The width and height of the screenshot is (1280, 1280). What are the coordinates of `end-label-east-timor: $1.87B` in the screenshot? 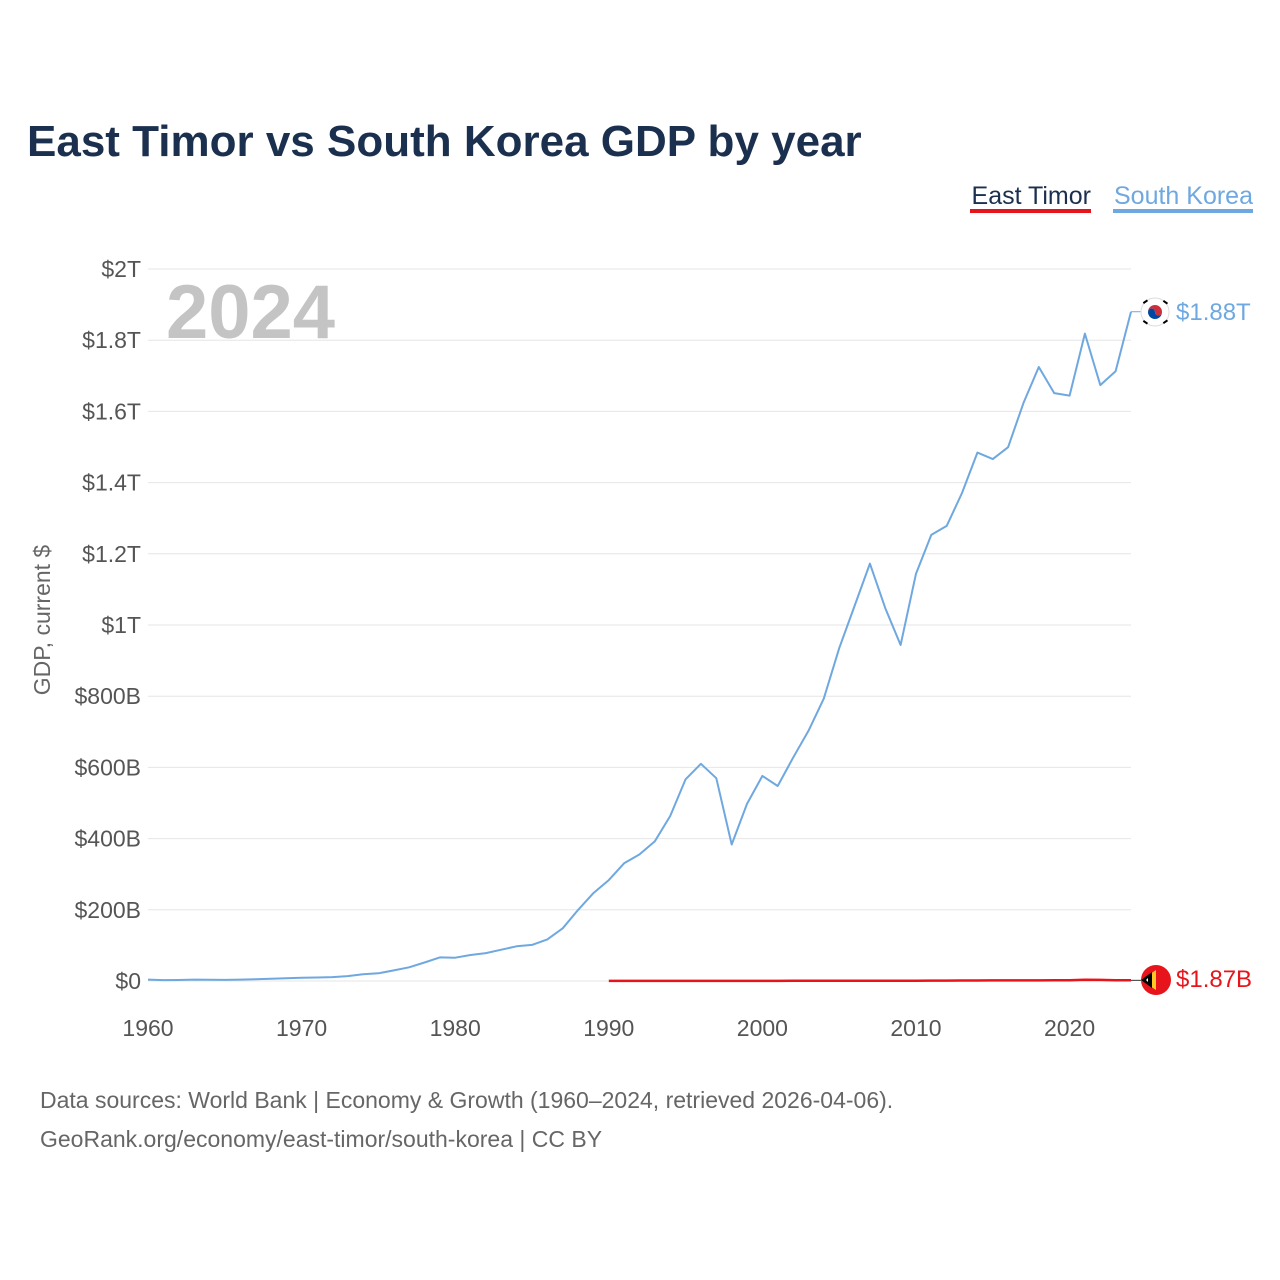 It's located at (1214, 979).